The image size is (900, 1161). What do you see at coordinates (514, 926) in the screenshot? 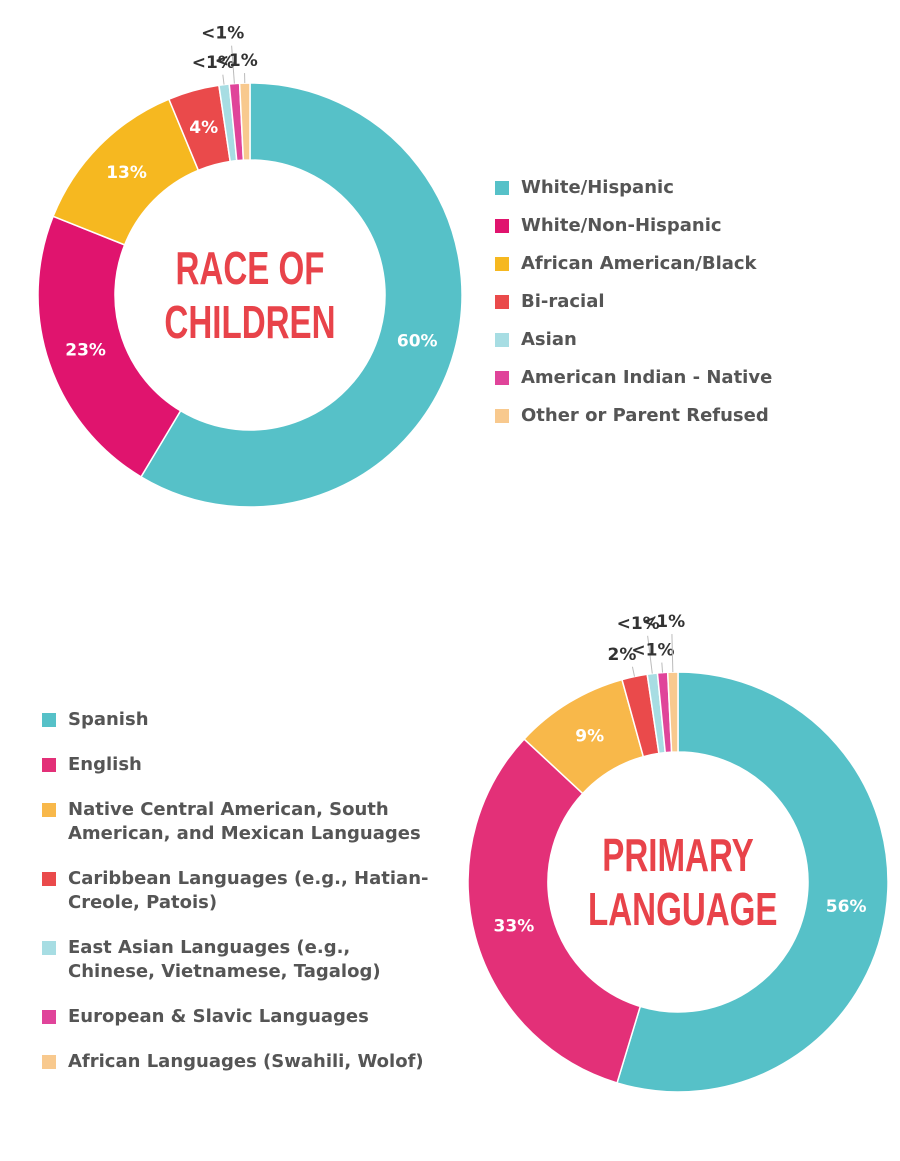
I see `value-label: 33%` at bounding box center [514, 926].